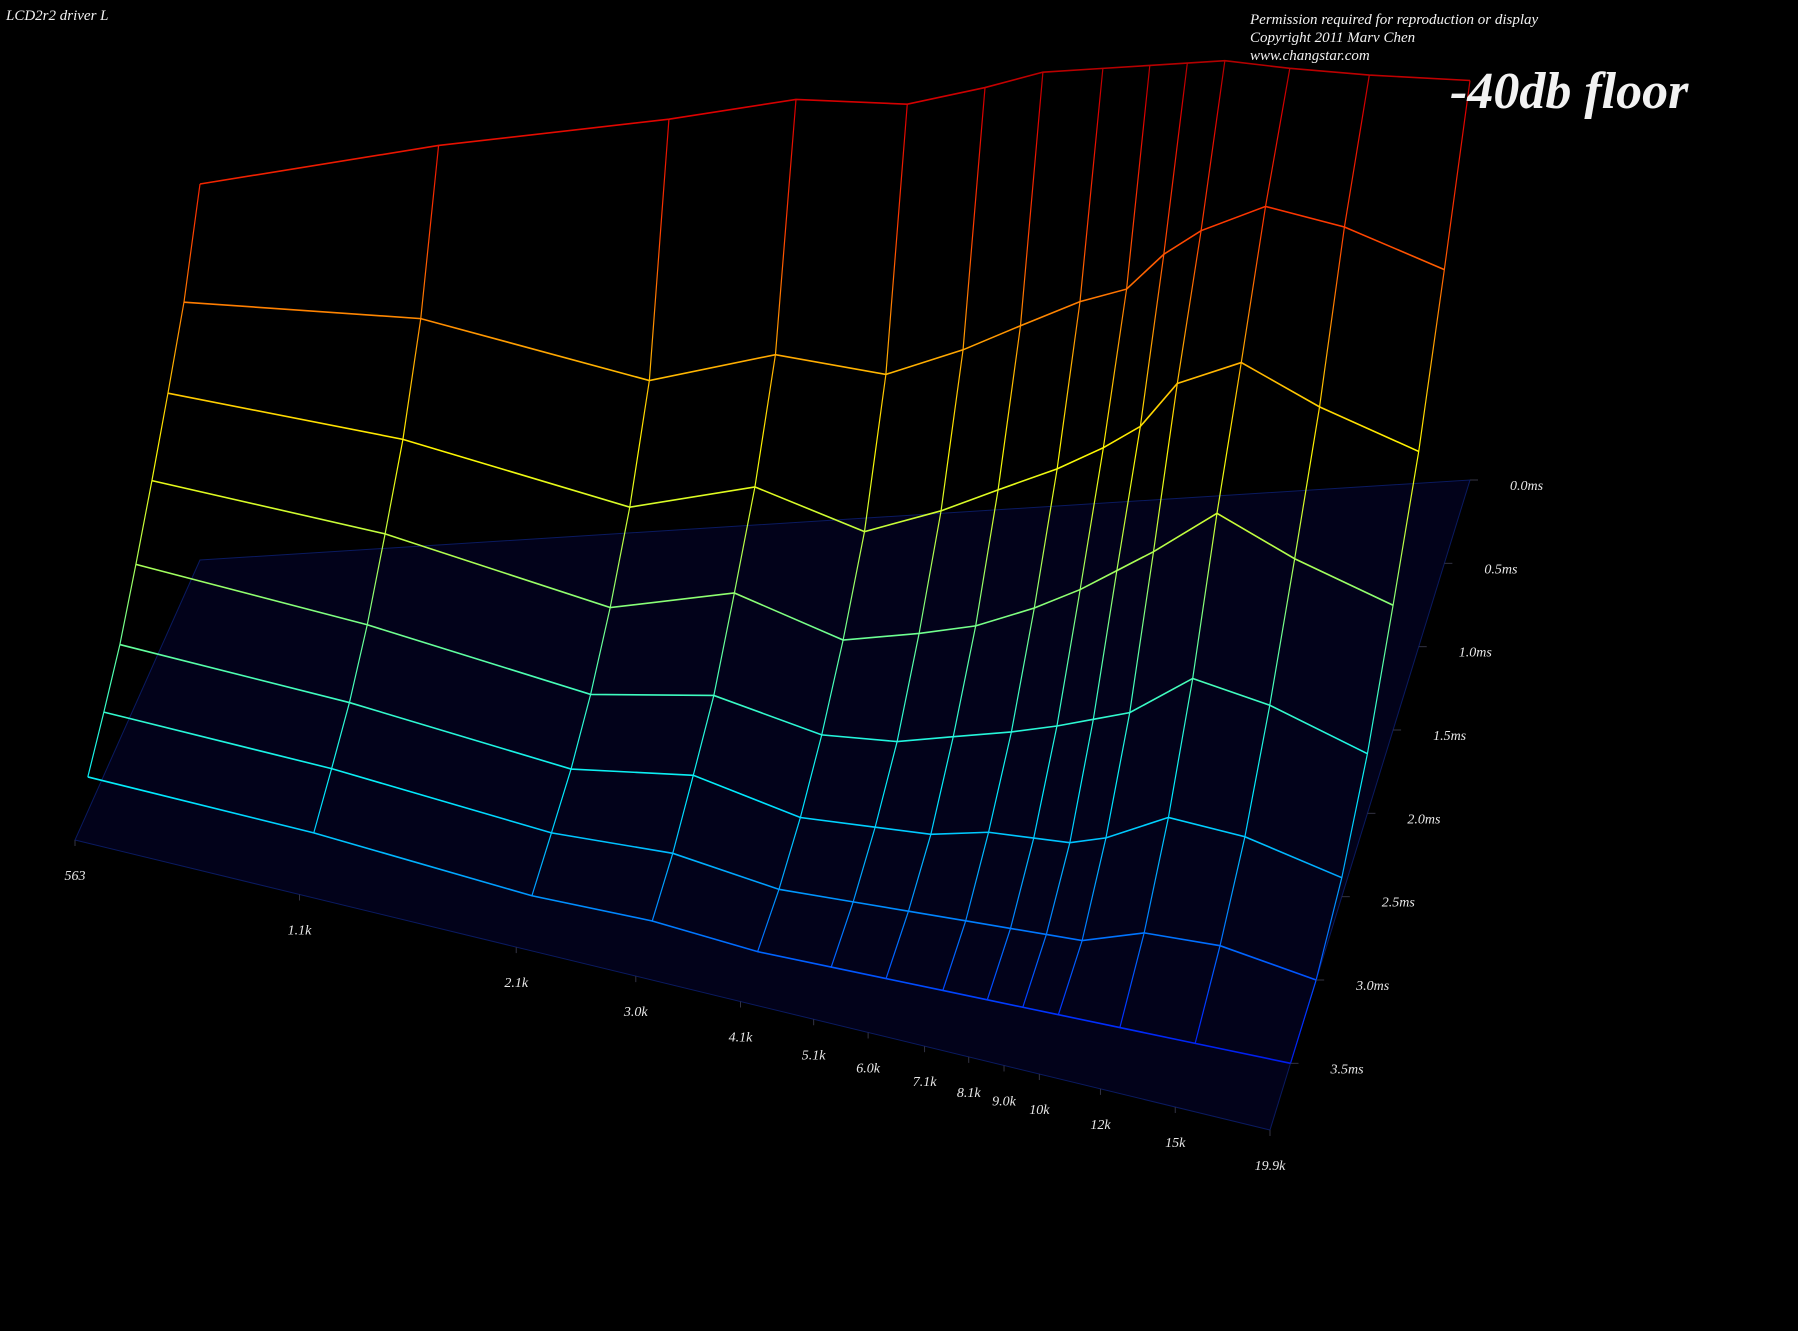 This screenshot has width=1798, height=1331. Describe the element at coordinates (868, 1068) in the screenshot. I see `x-tick-label: 6.0k` at that location.